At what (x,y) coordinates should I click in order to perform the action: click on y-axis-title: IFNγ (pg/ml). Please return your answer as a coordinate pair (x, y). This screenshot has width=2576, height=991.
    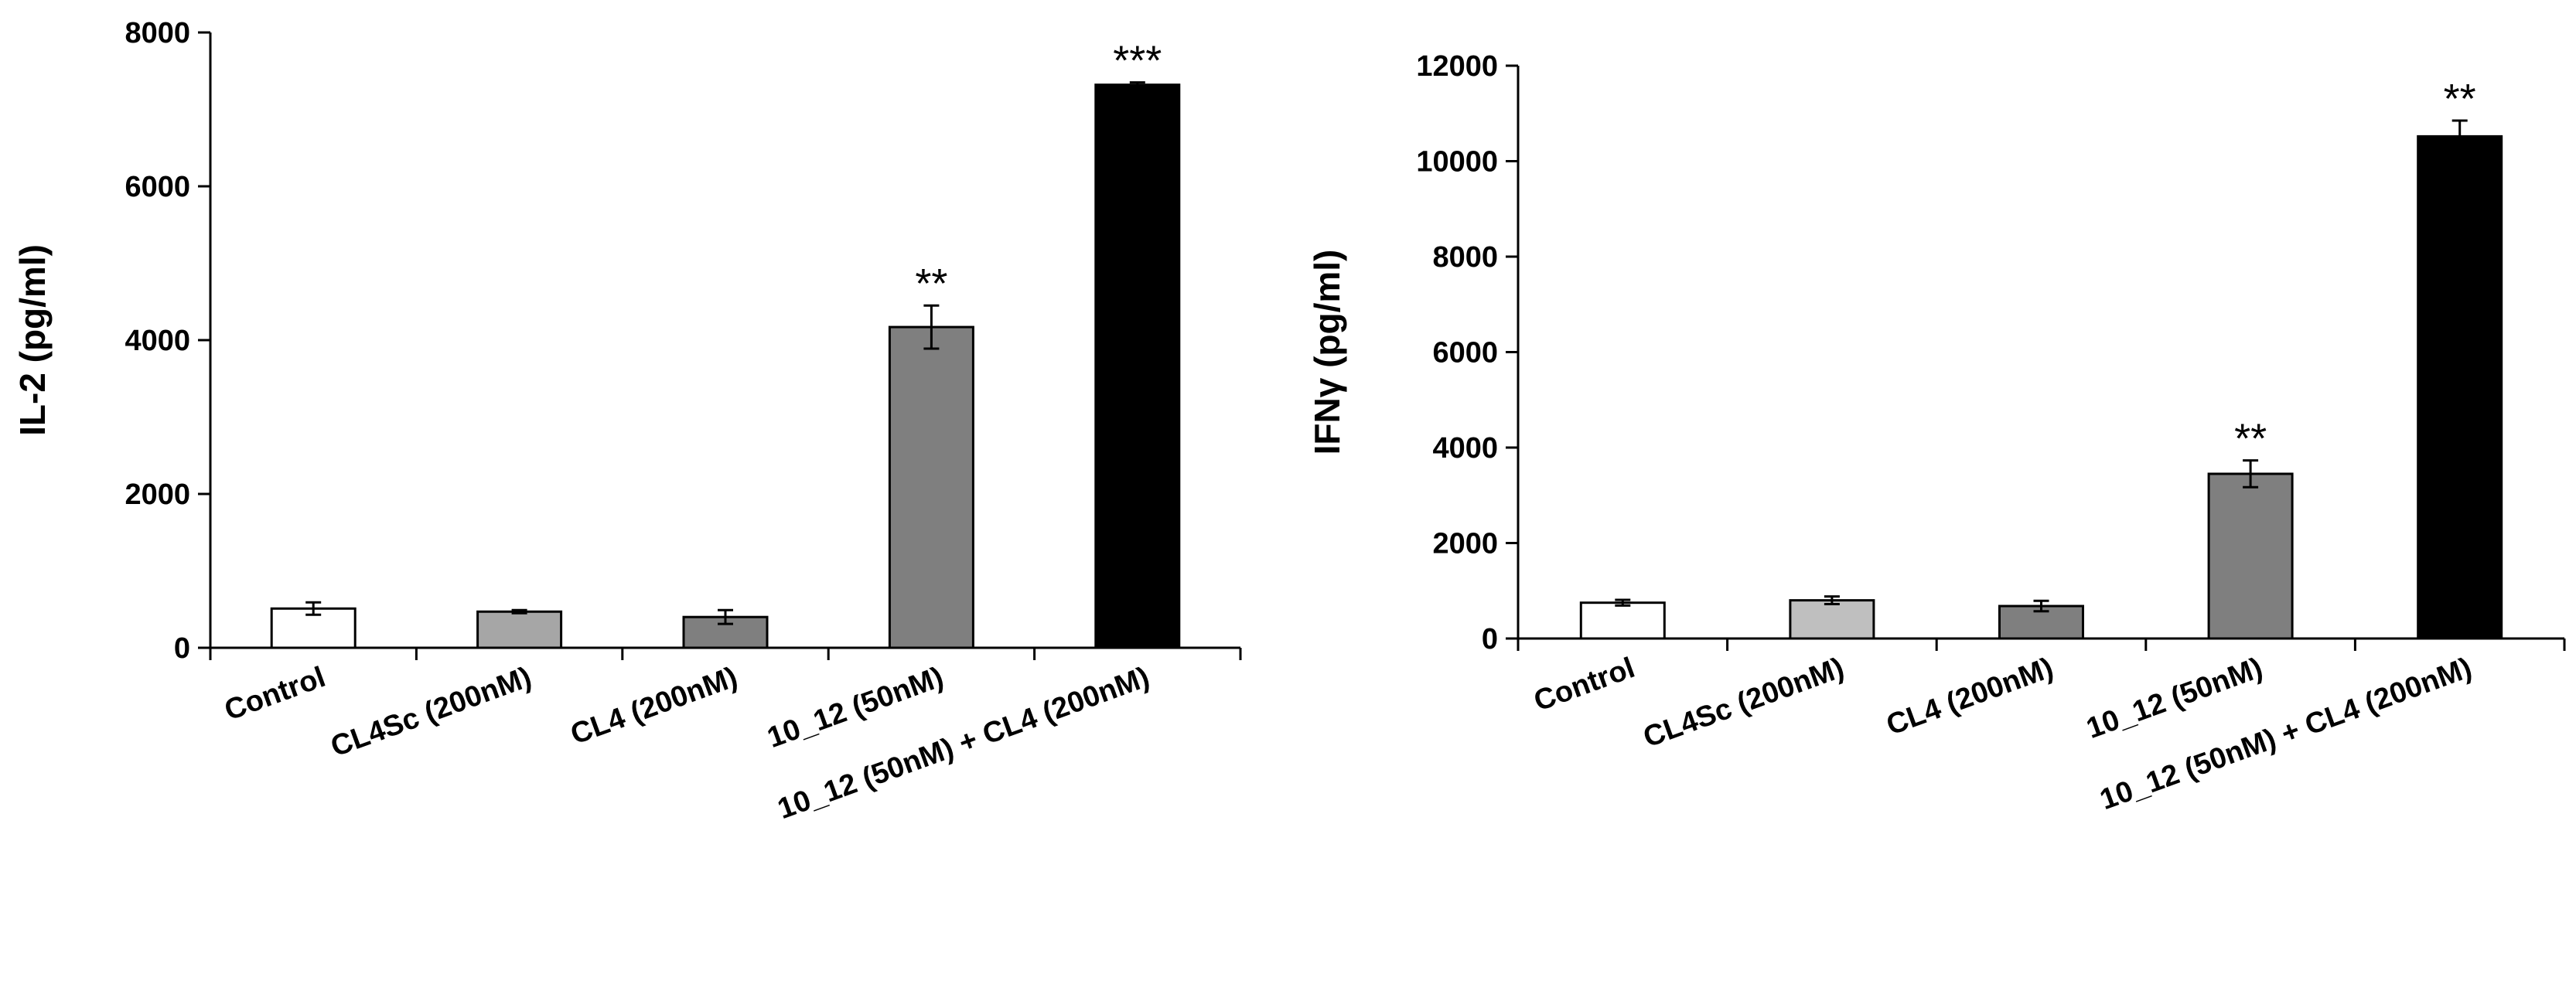
    Looking at the image, I should click on (1327, 352).